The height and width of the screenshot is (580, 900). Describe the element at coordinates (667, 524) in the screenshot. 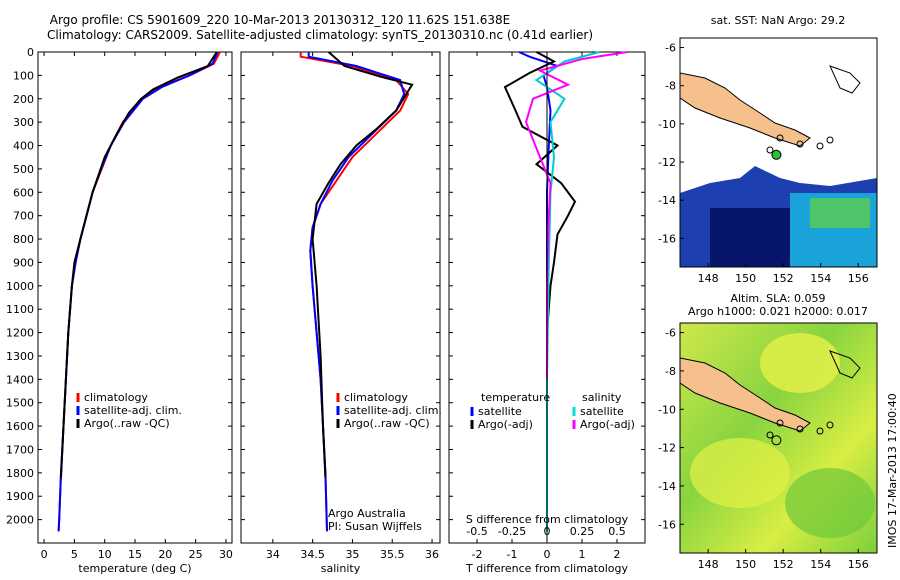

I see `map-y-tick-label: -16` at that location.